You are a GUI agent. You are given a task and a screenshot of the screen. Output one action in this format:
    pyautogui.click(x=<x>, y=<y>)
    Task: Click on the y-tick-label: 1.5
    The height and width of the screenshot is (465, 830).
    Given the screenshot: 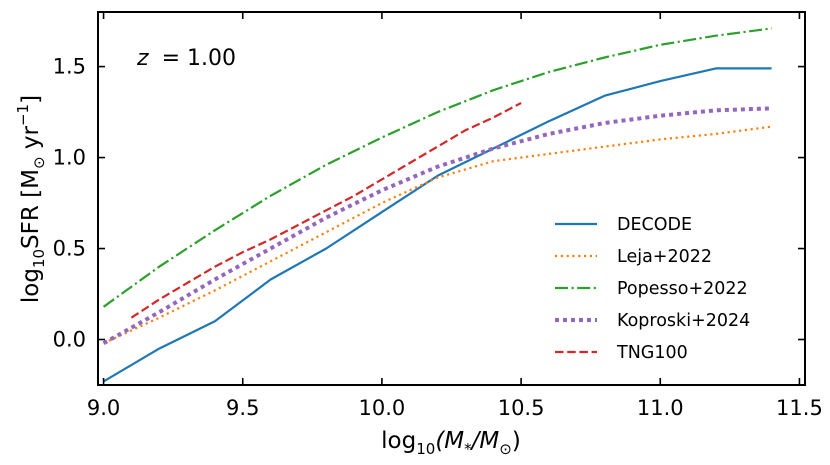 What is the action you would take?
    pyautogui.click(x=69, y=67)
    